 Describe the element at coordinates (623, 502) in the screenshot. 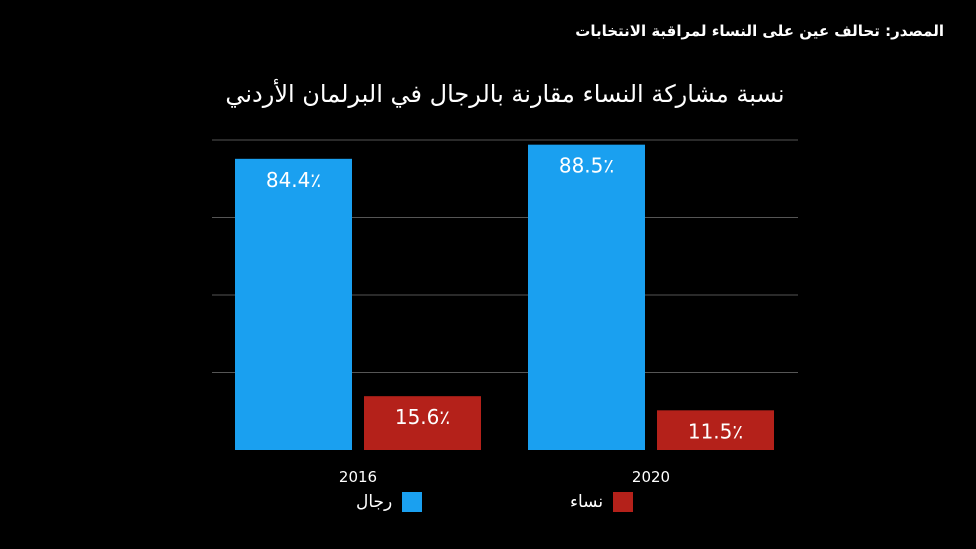

I see `legend-swatch-women` at that location.